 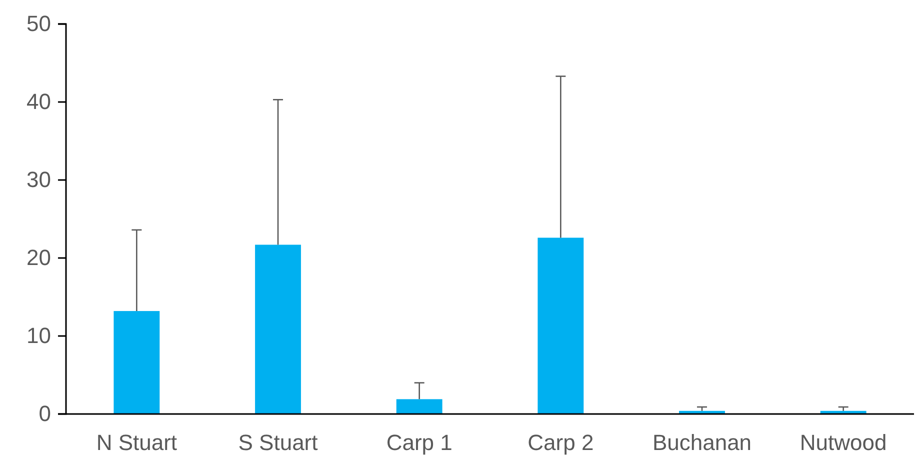 I want to click on x-tick-label: Carp 2, so click(x=561, y=442).